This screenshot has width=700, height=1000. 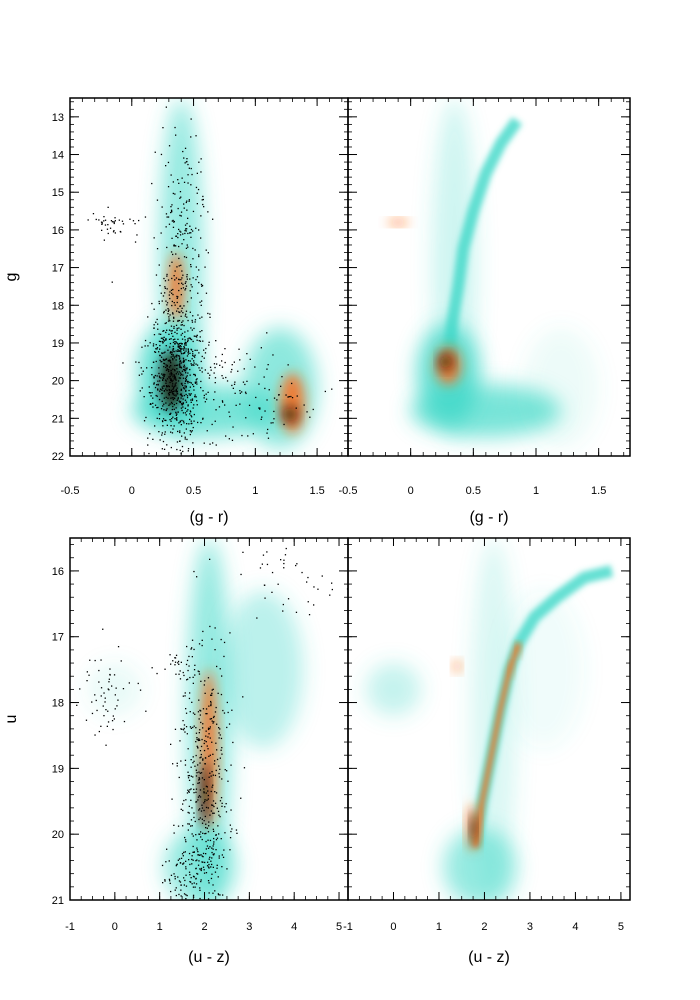 I want to click on y-tick-label: 16, so click(x=58, y=572).